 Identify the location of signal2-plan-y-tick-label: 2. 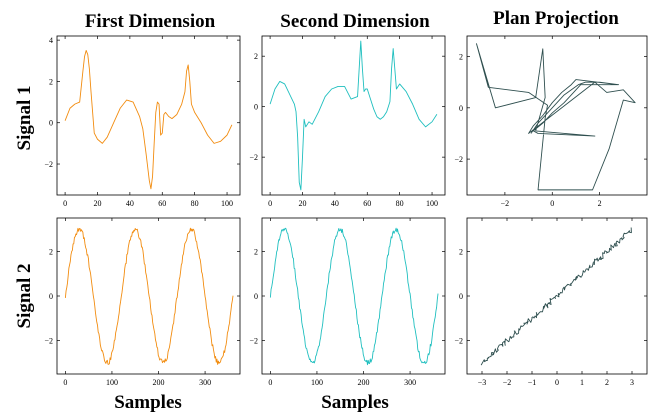
(461, 251).